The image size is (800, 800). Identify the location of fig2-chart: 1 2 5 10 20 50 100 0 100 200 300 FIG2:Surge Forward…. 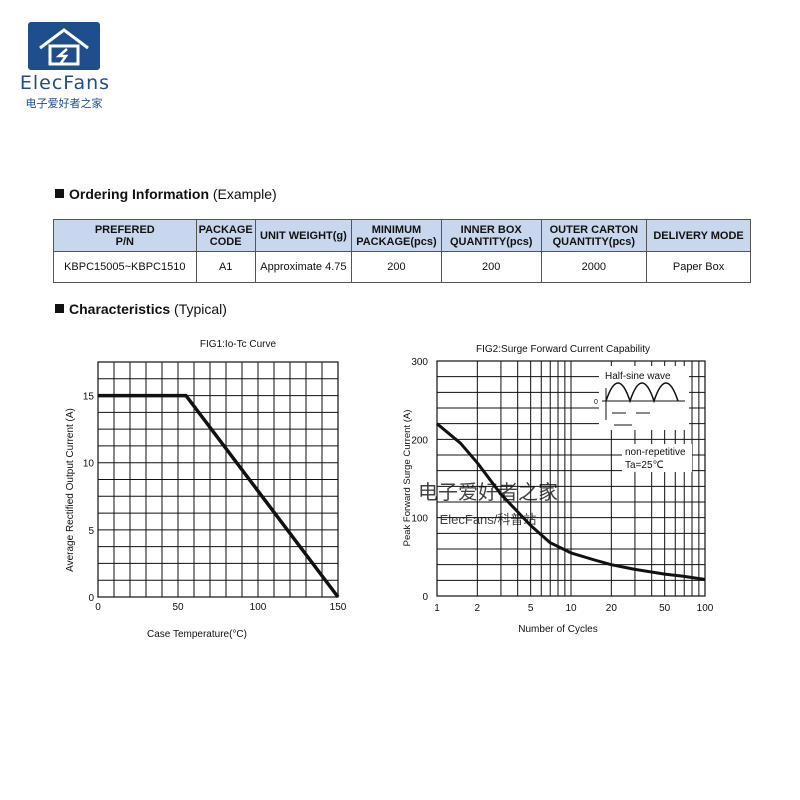
(558, 489).